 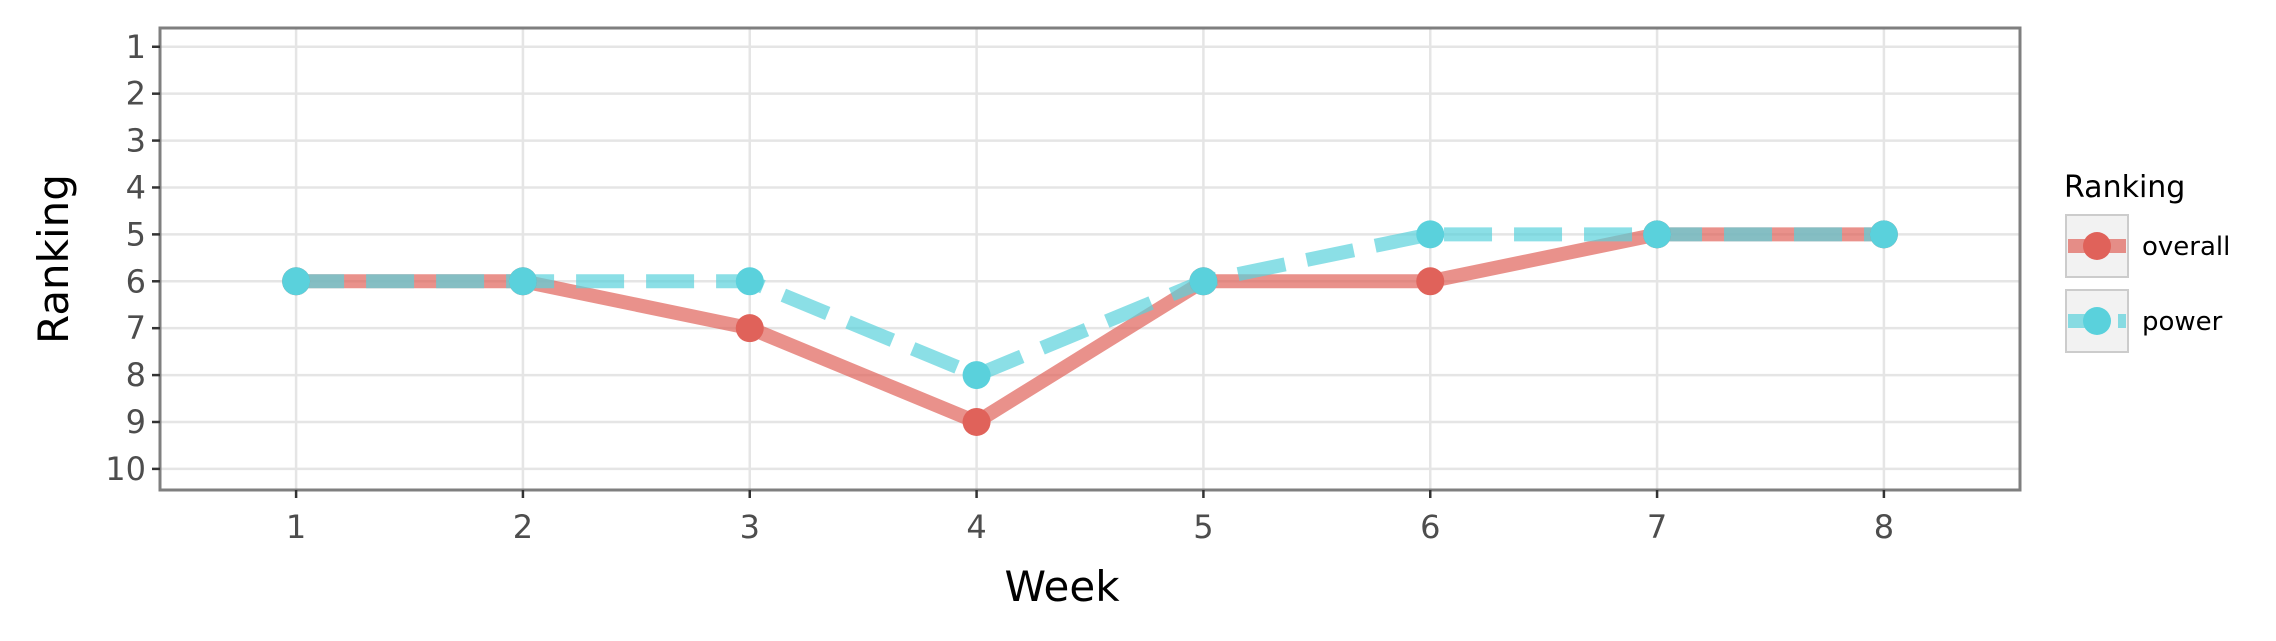 I want to click on y-axis-title: Ranking, so click(x=53, y=259).